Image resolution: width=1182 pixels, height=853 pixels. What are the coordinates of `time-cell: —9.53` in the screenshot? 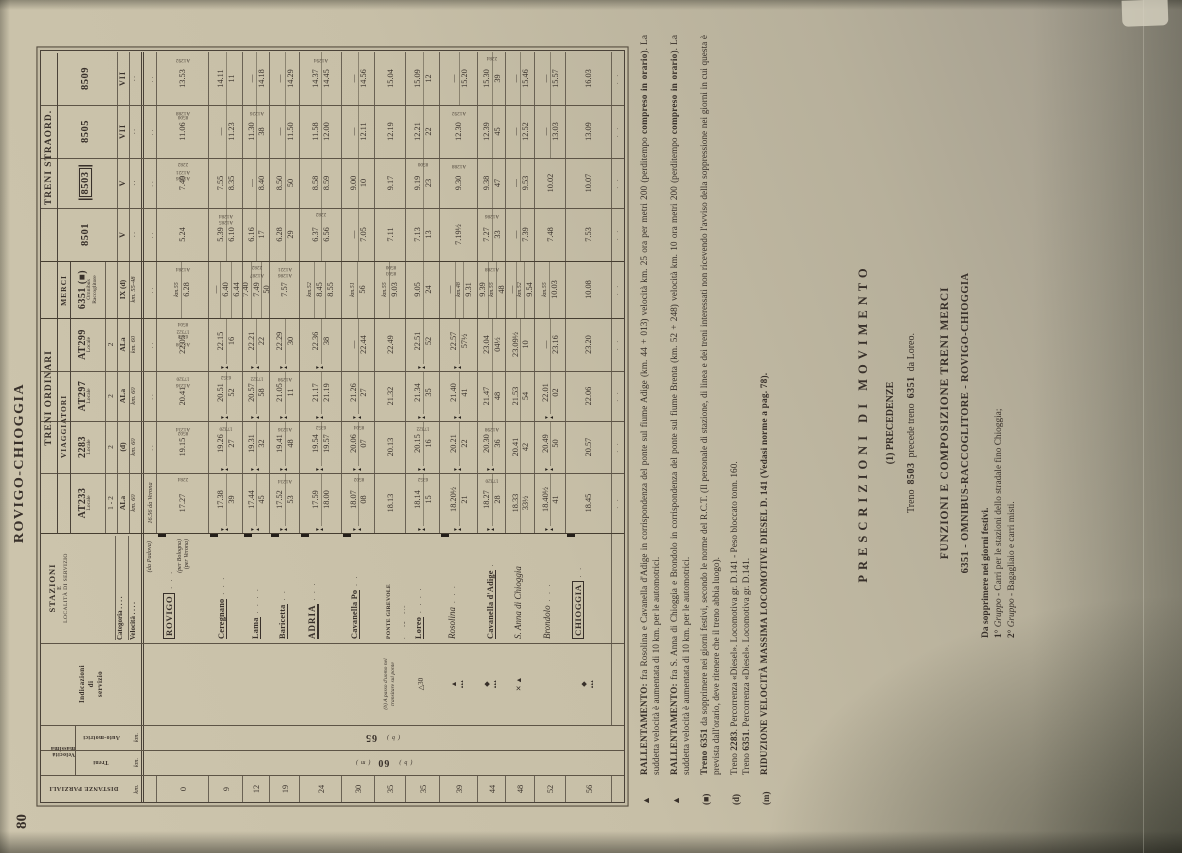 It's located at (520, 183).